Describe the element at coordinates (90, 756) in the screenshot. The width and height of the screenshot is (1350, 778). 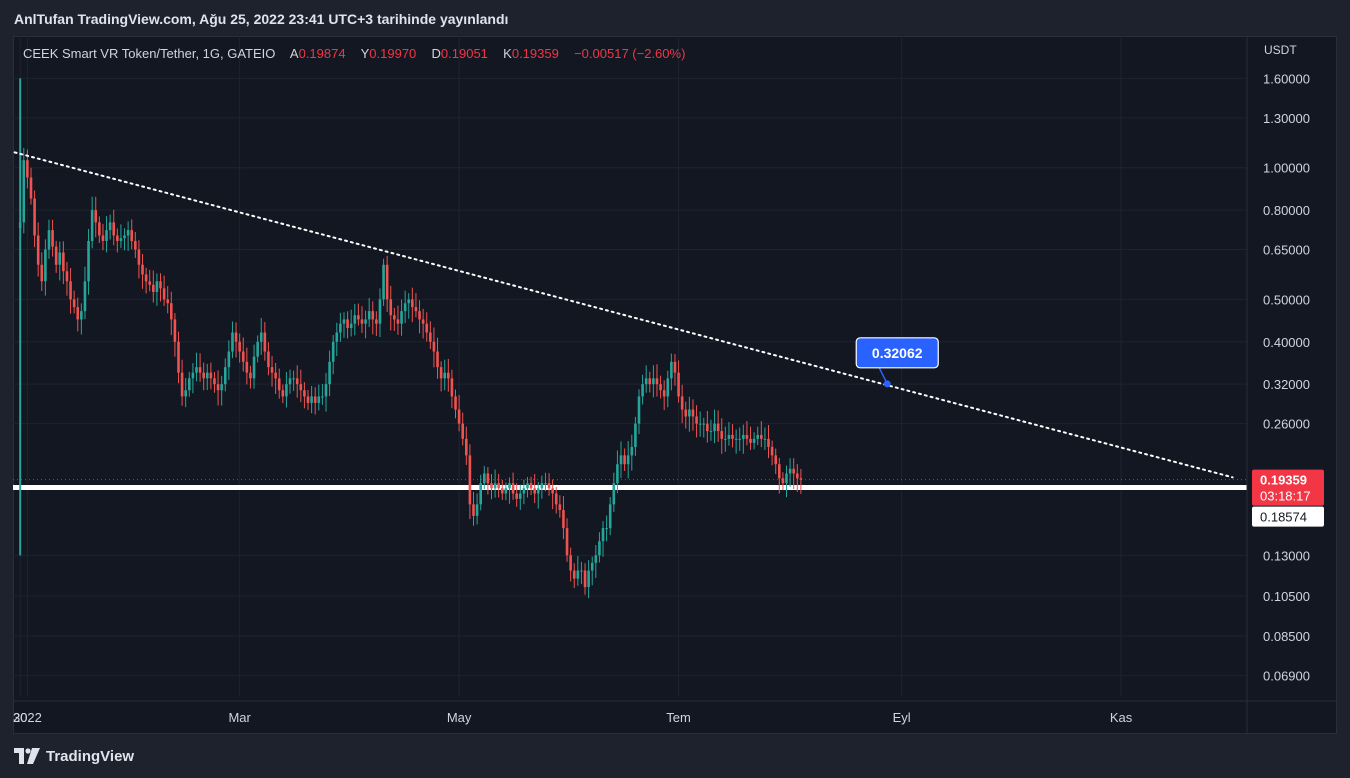
I see `tradingview-brand: TradingView` at that location.